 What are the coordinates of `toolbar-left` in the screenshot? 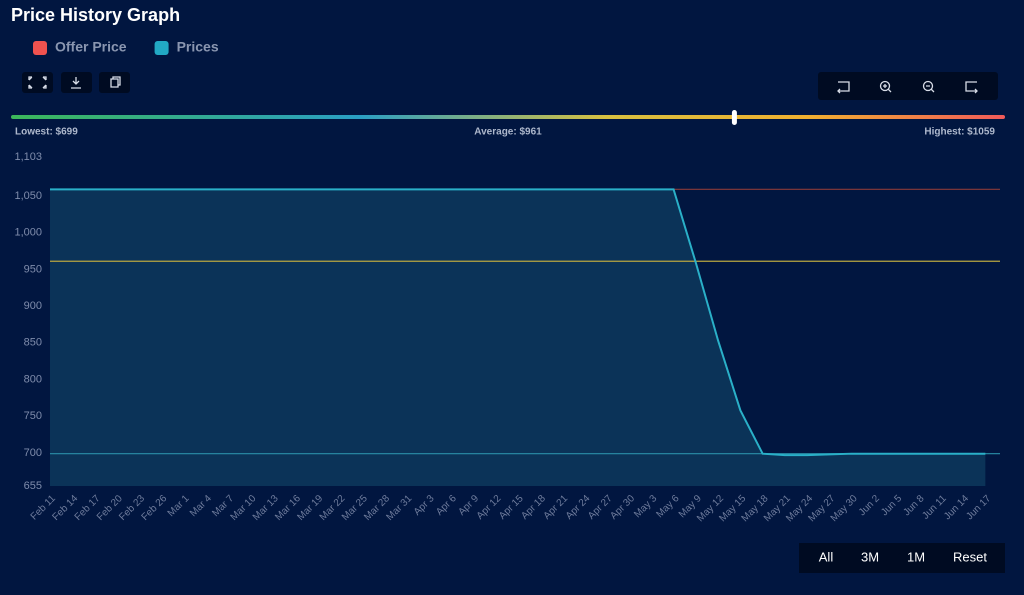 It's located at (76, 82).